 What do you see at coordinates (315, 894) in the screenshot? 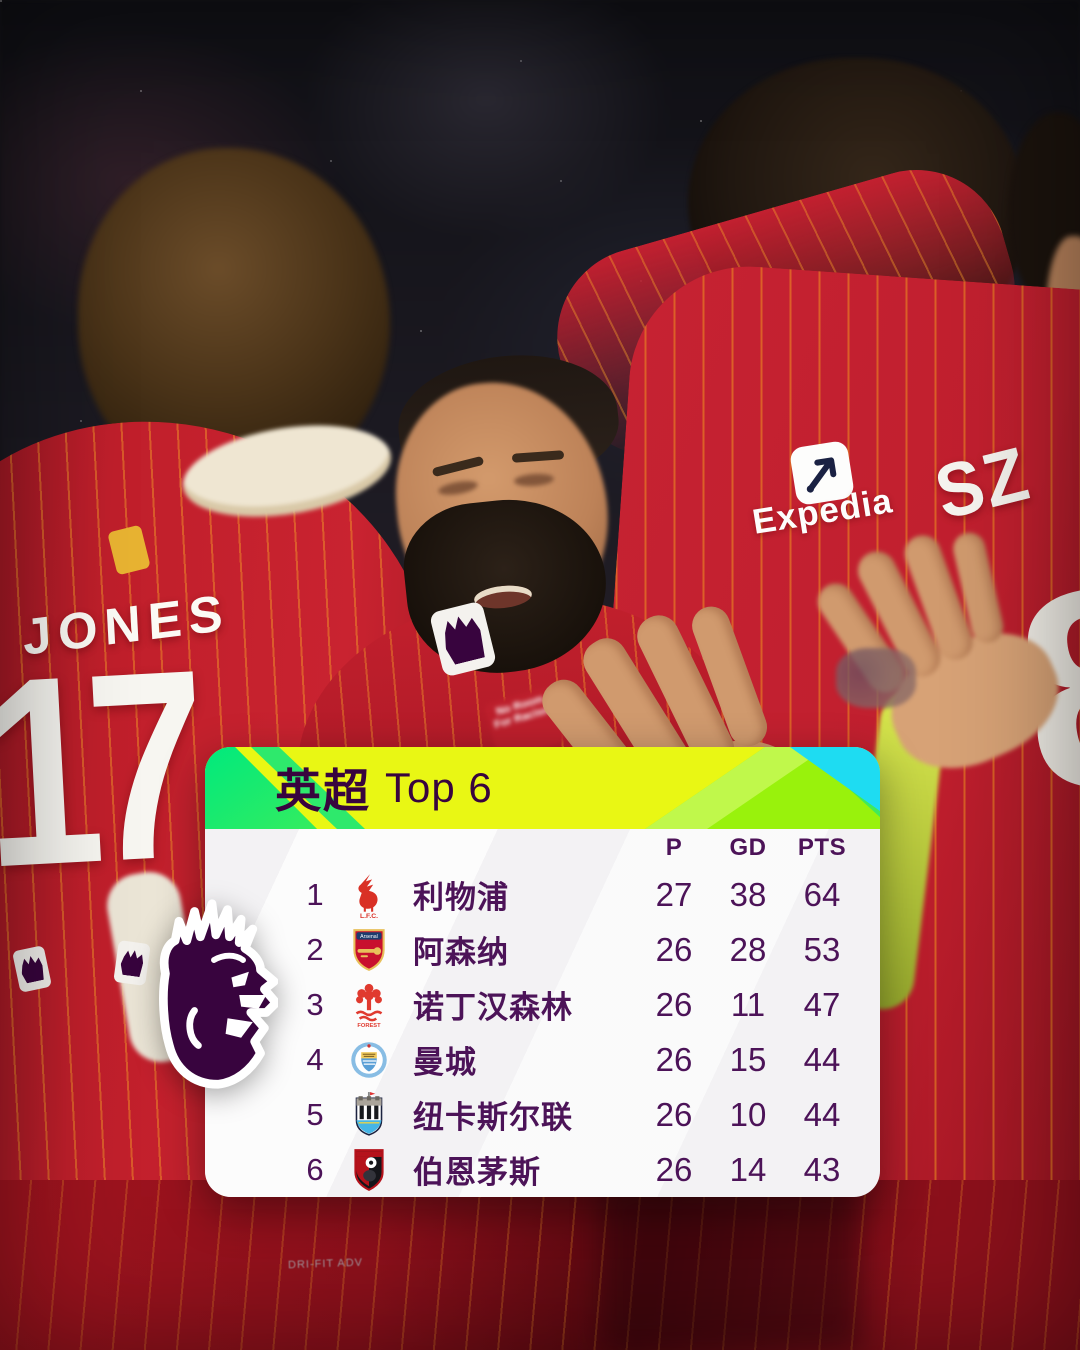
I see `rank: 1` at bounding box center [315, 894].